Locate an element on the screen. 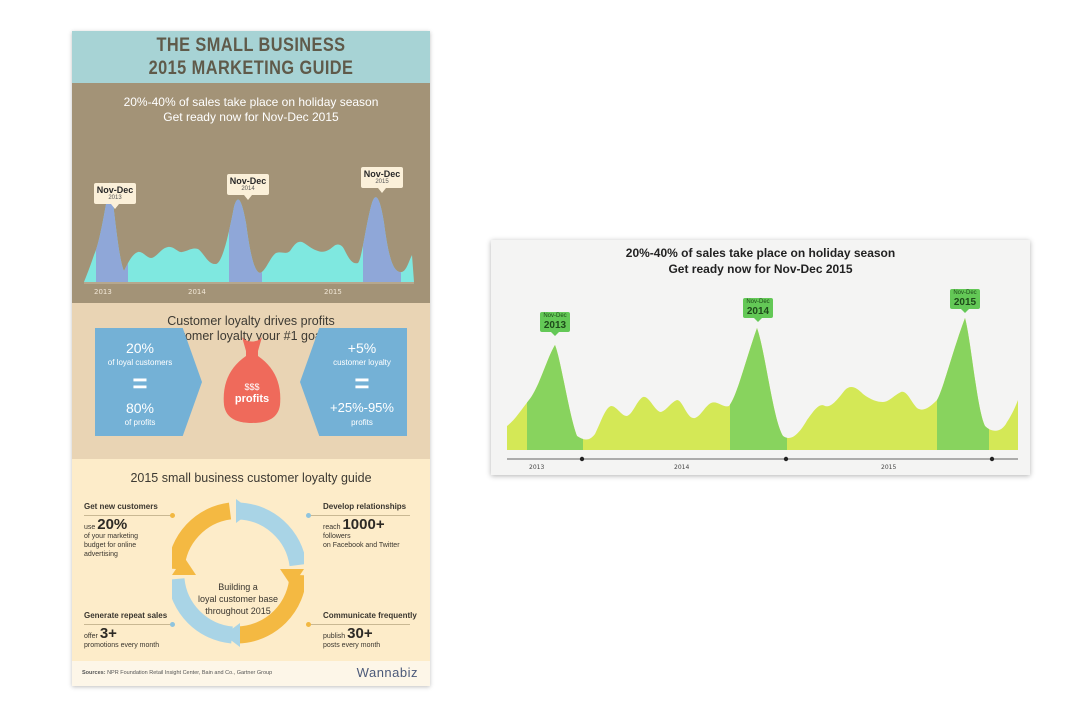 Image resolution: width=1080 pixels, height=718 pixels. center-line-2: loyal customer base is located at coordinates (238, 599).